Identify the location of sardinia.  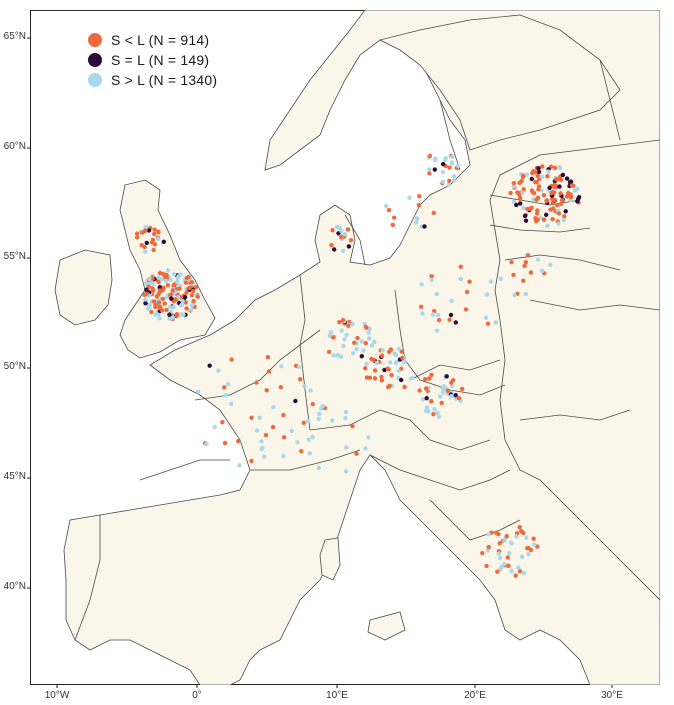
(330, 559).